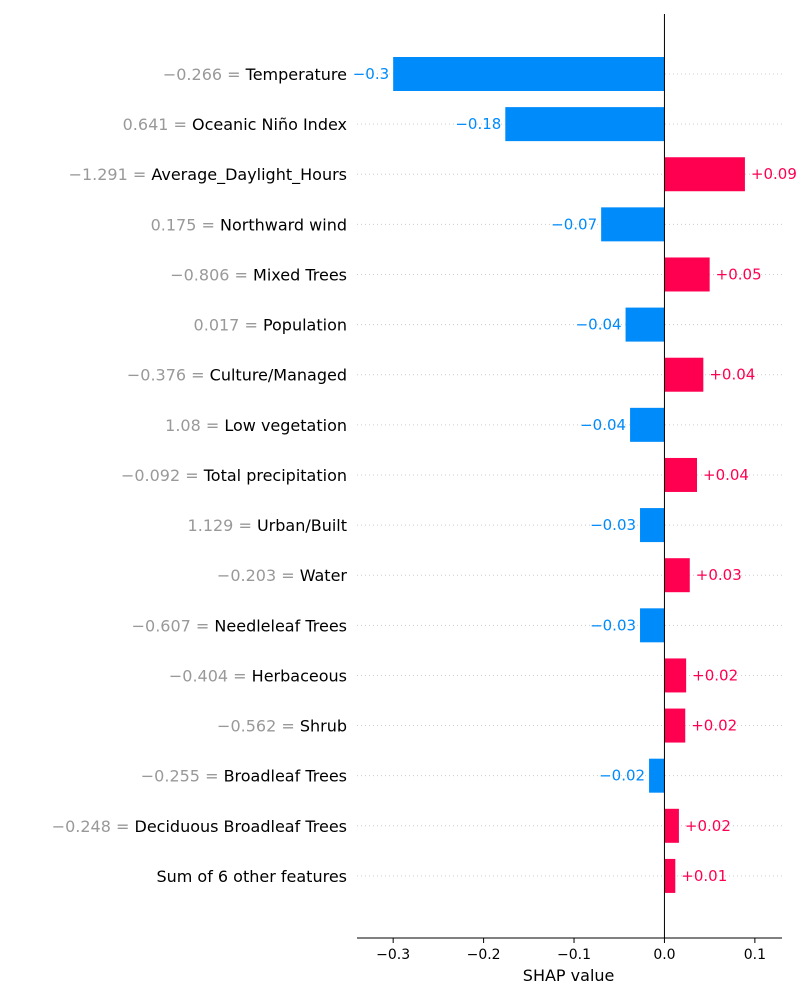  I want to click on data-label: +0.09, so click(774, 174).